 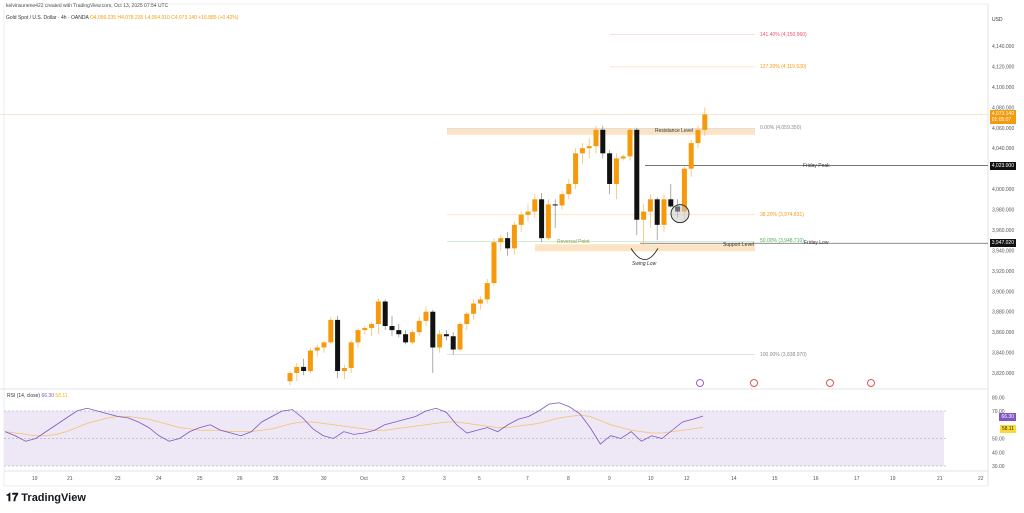 I want to click on rsi-value: 66.30, so click(x=47, y=396).